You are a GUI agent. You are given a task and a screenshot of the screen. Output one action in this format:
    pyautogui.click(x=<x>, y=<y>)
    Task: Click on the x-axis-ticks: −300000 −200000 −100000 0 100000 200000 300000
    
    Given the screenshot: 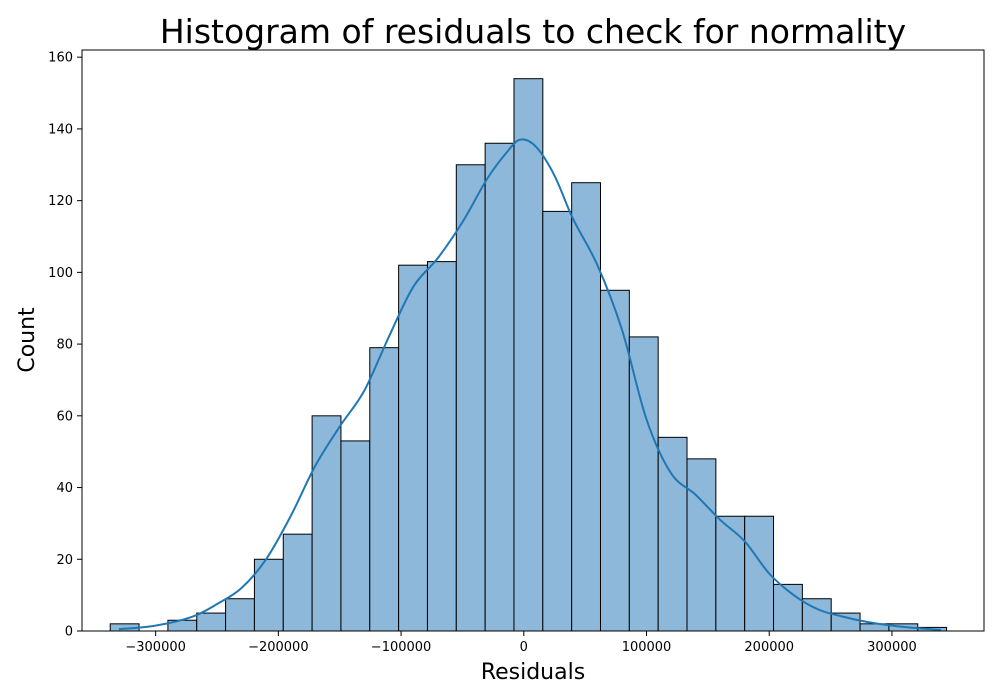 What is the action you would take?
    pyautogui.click(x=521, y=643)
    